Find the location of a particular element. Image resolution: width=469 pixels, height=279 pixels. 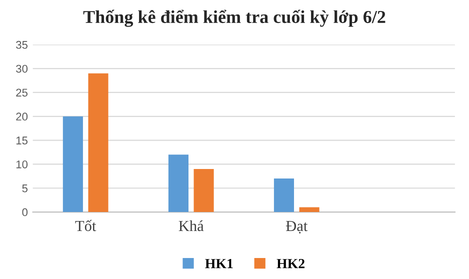

x-tick-label: Tốt is located at coordinates (85, 226).